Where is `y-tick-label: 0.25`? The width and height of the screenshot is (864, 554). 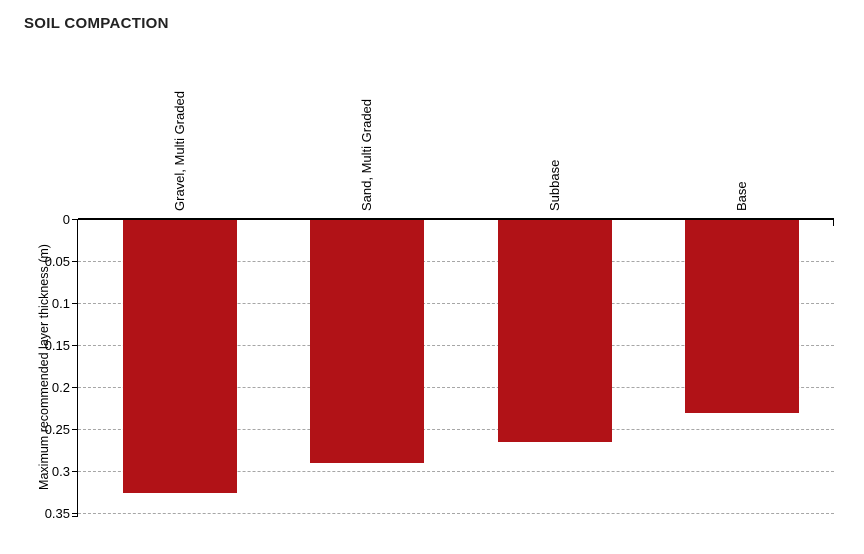 y-tick-label: 0.25 is located at coordinates (57, 429).